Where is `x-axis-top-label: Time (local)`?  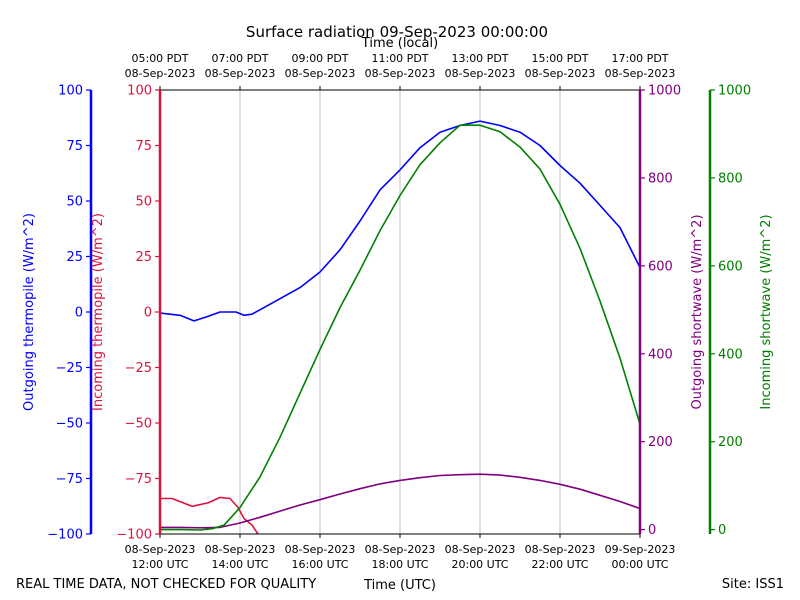 x-axis-top-label: Time (local) is located at coordinates (399, 43).